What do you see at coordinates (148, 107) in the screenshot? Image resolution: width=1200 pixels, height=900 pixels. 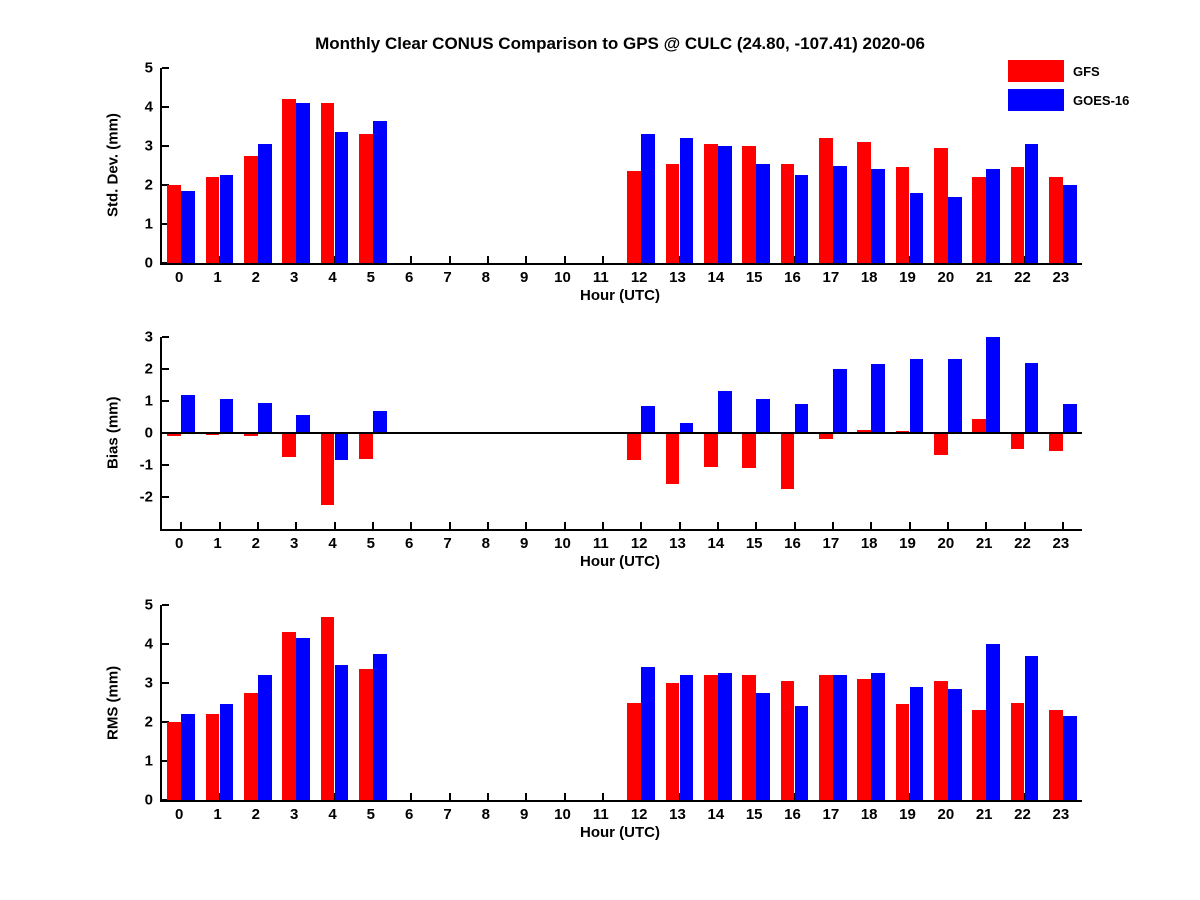 I see `y-tick-label: 4` at bounding box center [148, 107].